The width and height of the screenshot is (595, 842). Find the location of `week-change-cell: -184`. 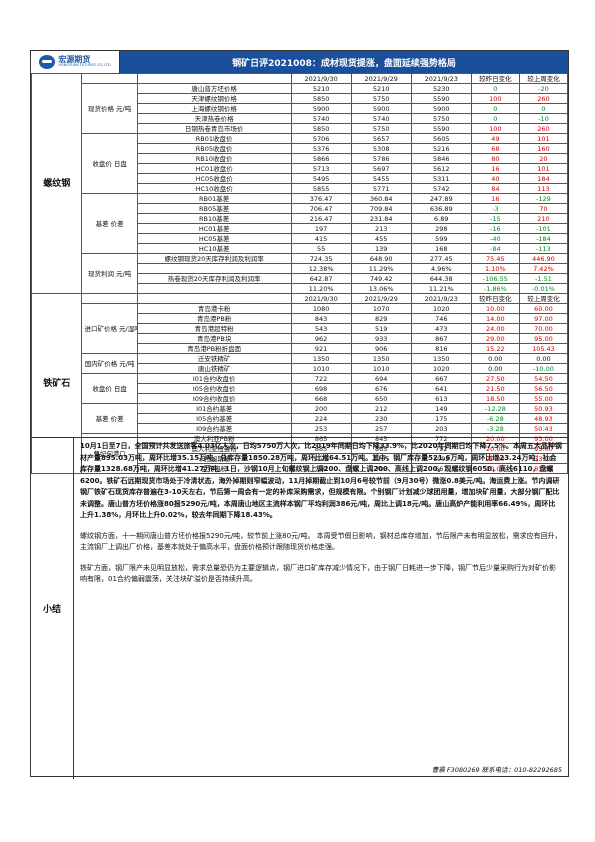

week-change-cell: -184 is located at coordinates (543, 238).